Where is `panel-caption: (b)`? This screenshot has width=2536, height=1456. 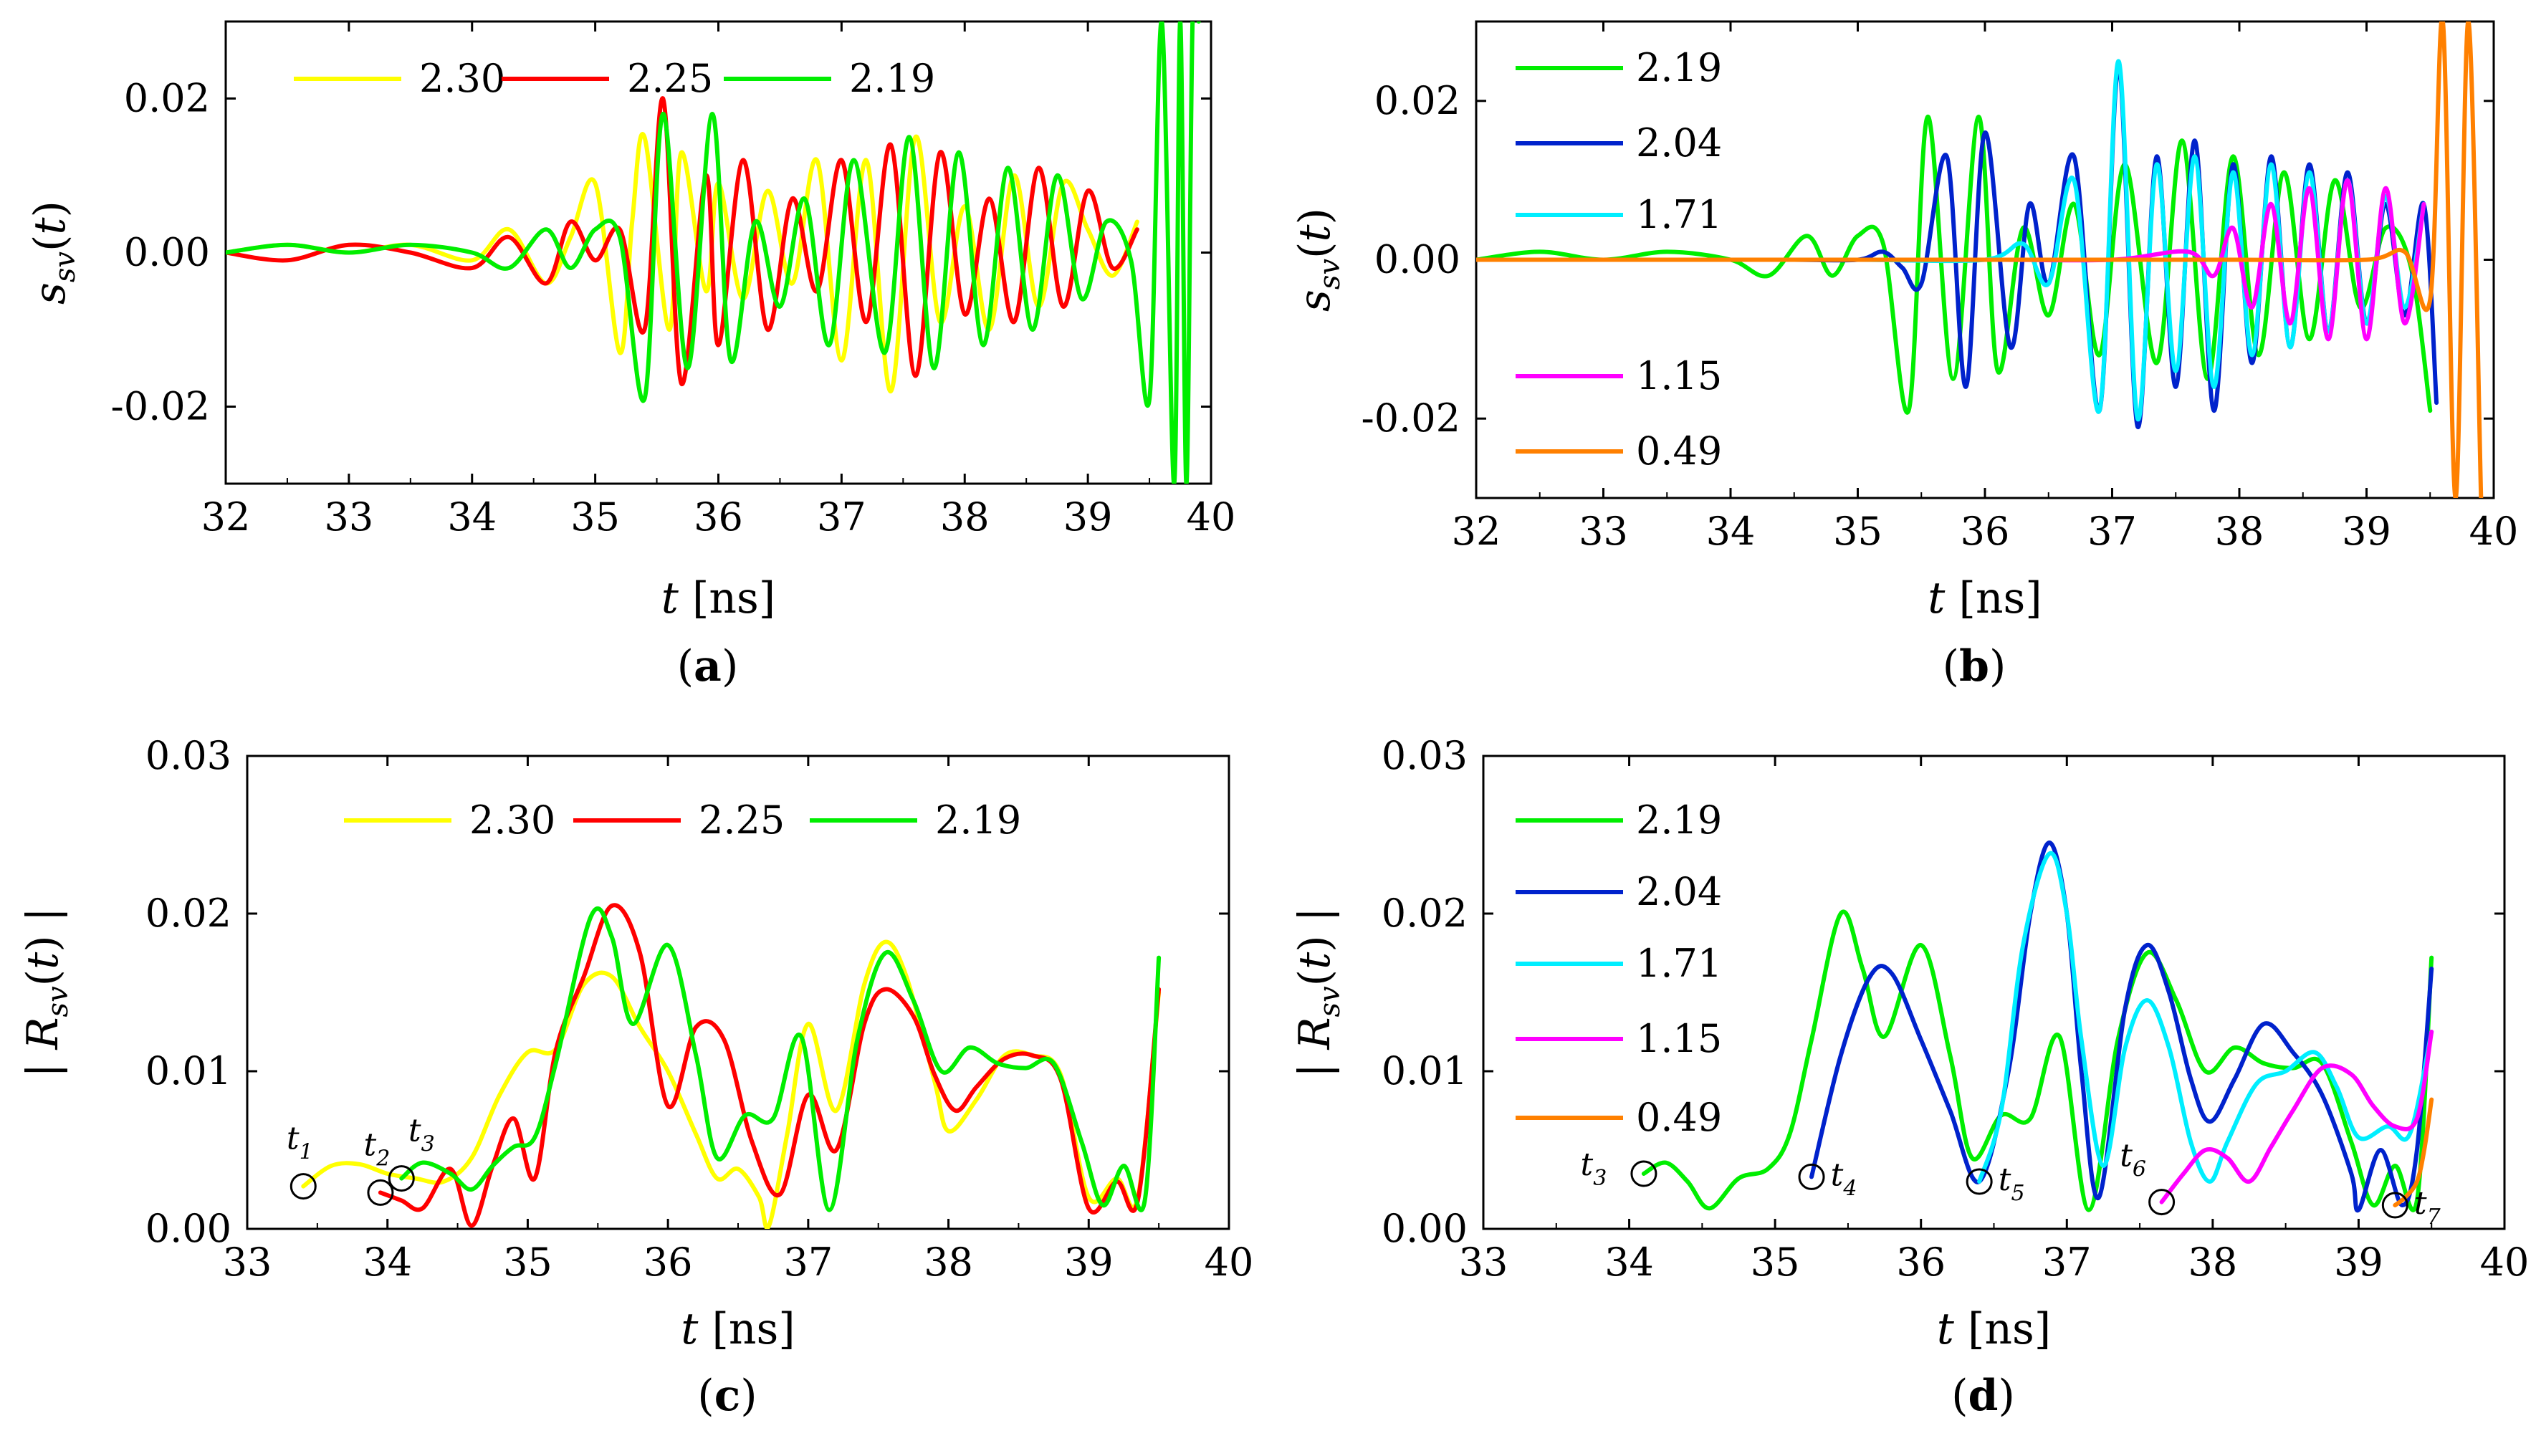
panel-caption: (b) is located at coordinates (1974, 666).